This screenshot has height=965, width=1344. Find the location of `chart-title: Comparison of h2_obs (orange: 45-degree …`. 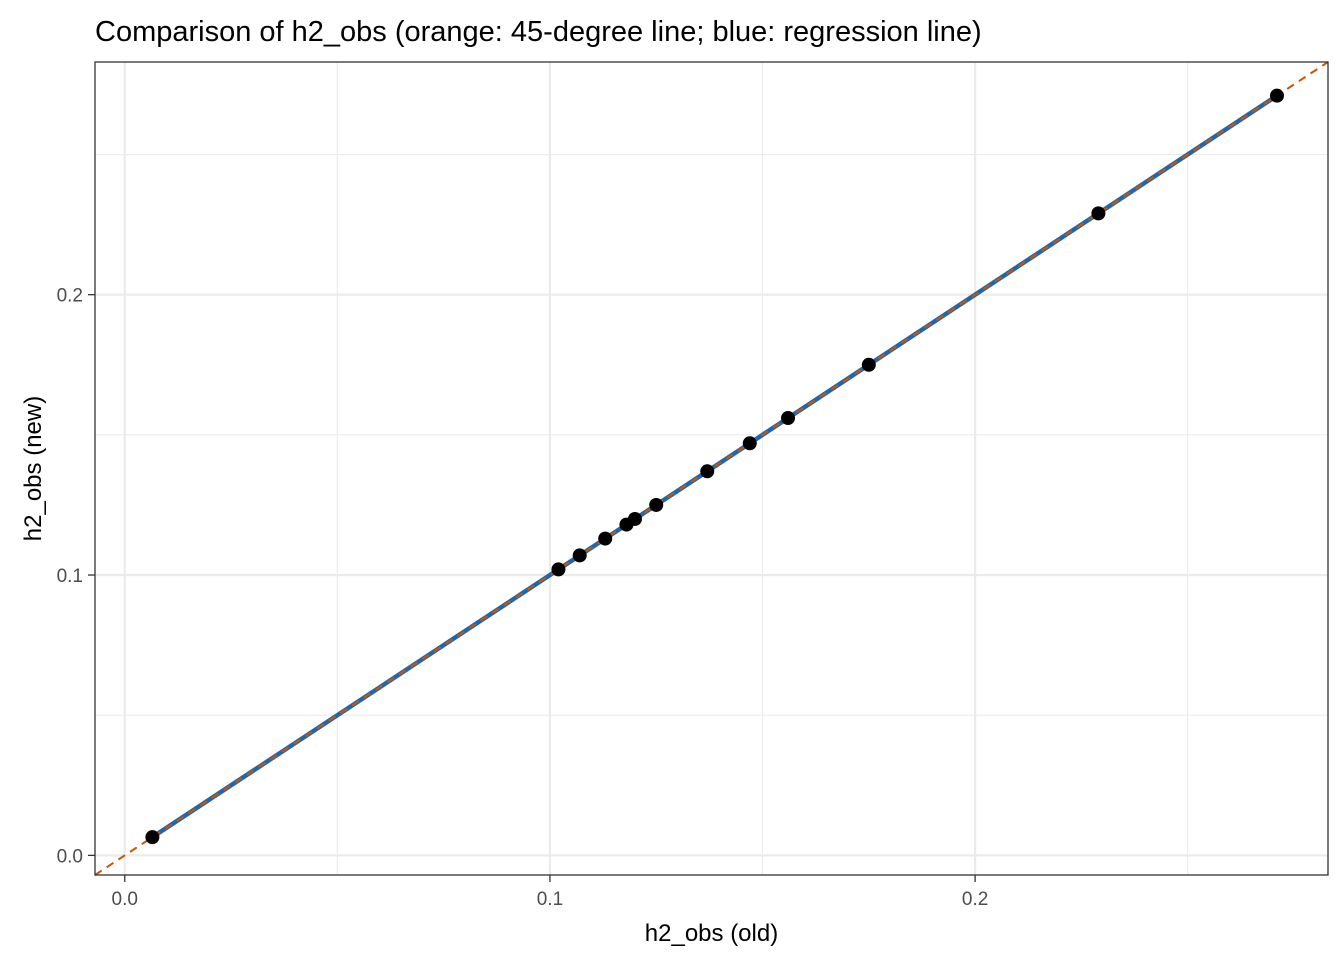

chart-title: Comparison of h2_obs (orange: 45-degree … is located at coordinates (538, 32).